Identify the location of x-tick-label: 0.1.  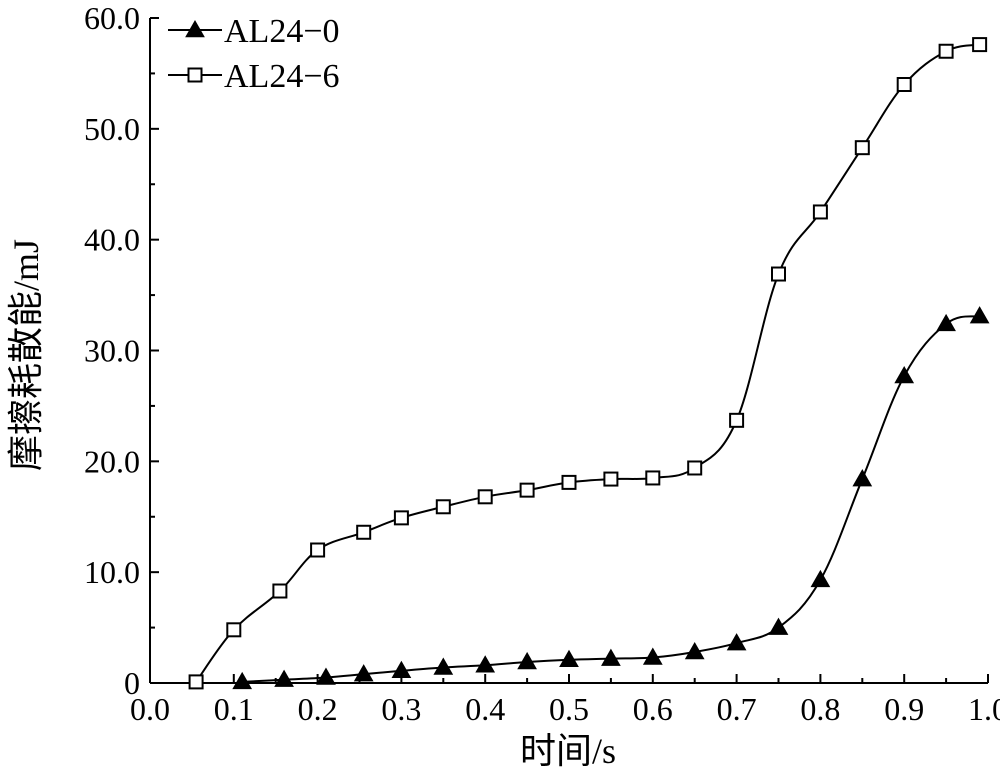
(234, 709).